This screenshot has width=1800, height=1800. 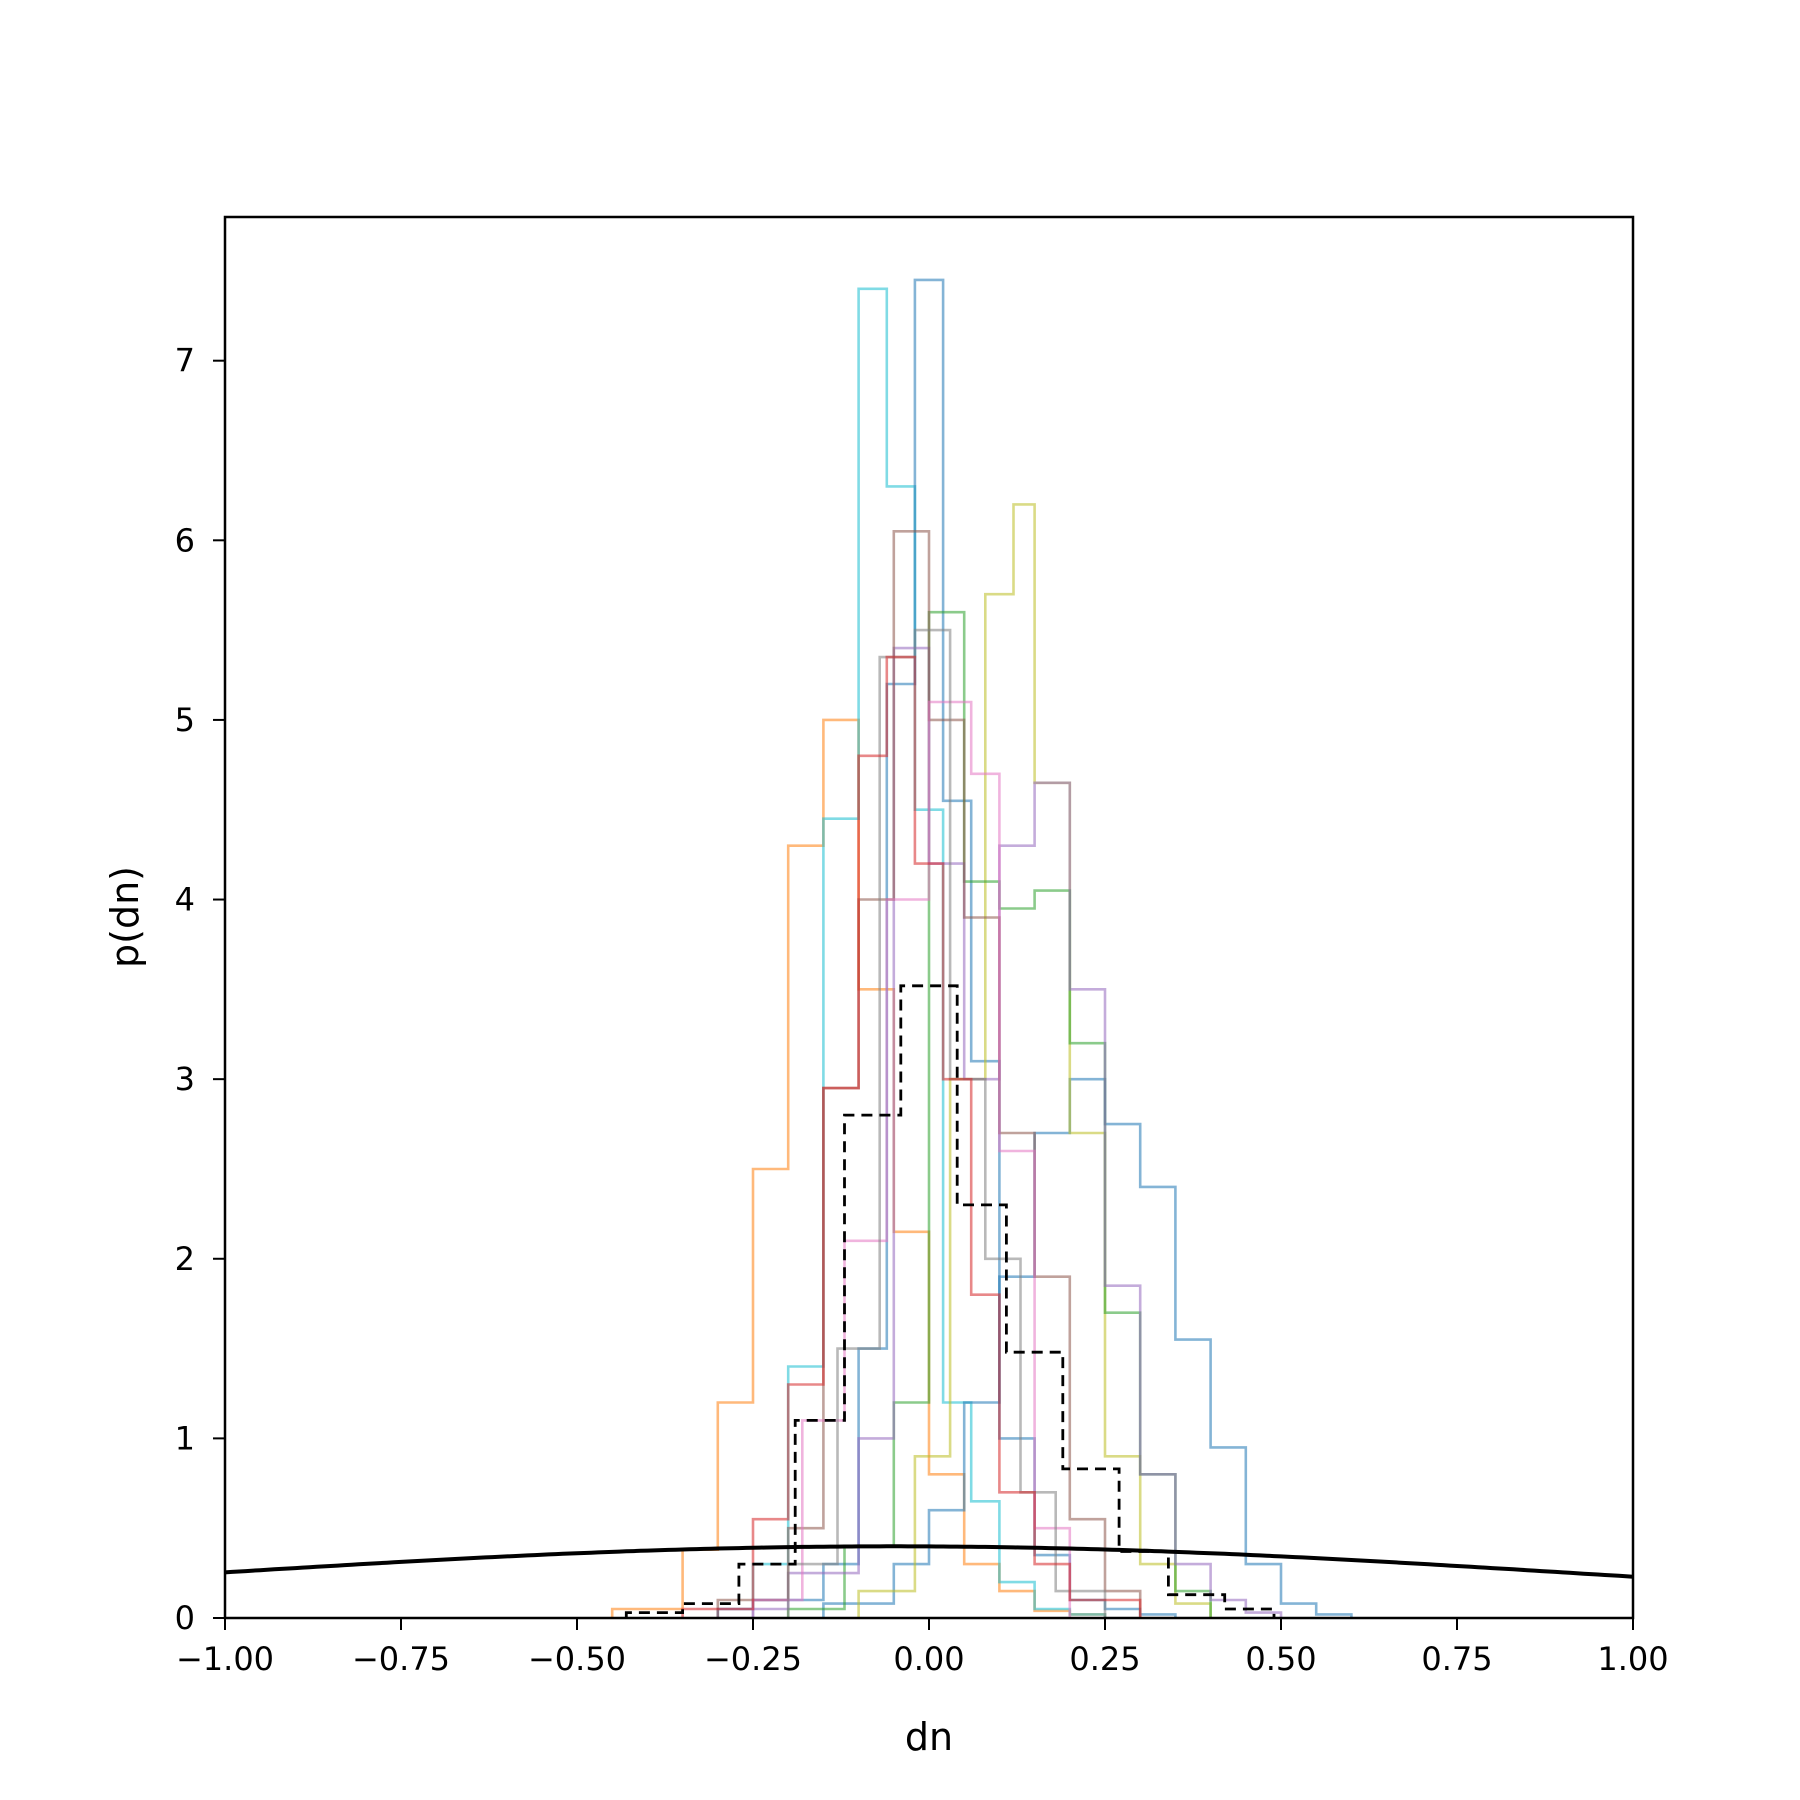 What do you see at coordinates (185, 540) in the screenshot?
I see `y-tick-label: 6` at bounding box center [185, 540].